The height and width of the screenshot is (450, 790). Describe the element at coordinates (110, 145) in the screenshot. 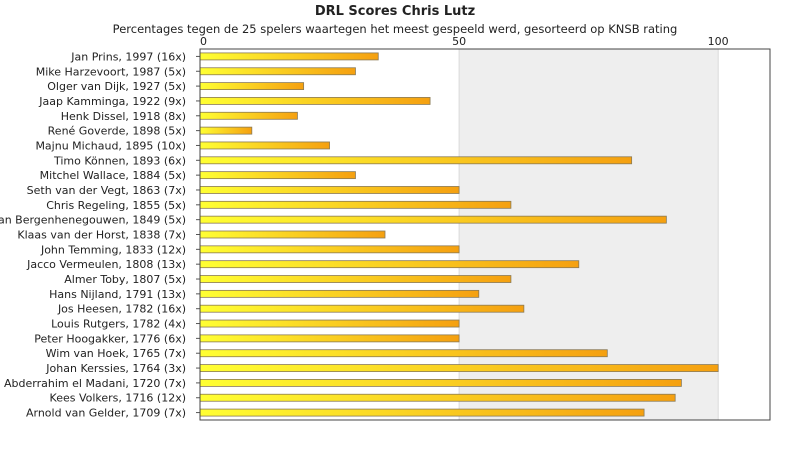

I see `y-tick-label: Majnu Michaud, 1895 (10x)` at that location.